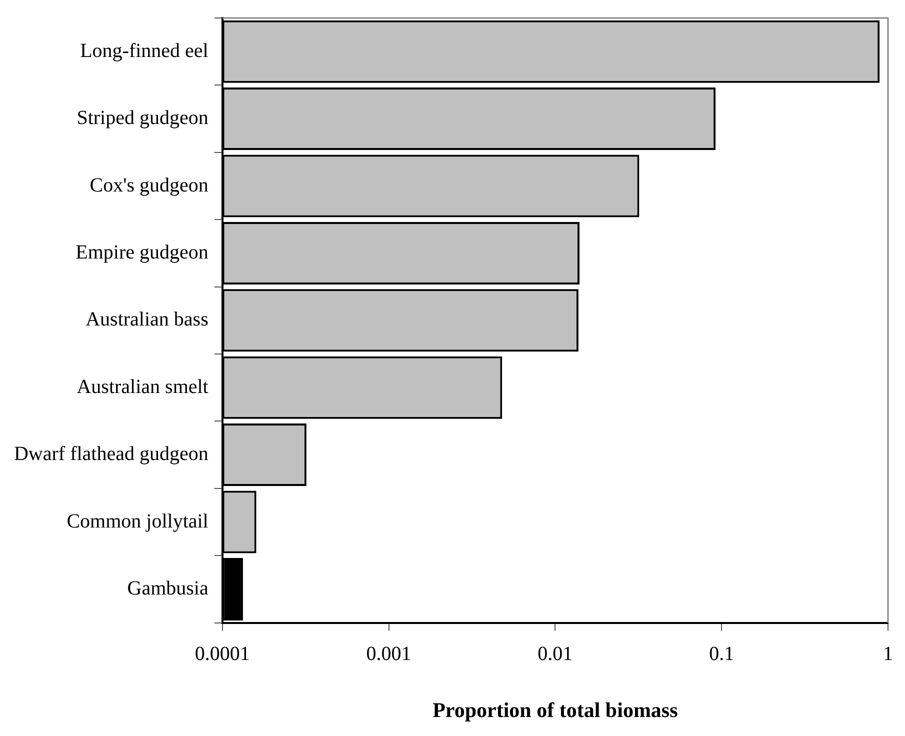 The height and width of the screenshot is (736, 905). I want to click on y-tick-label: Cox's gudgeon, so click(149, 185).